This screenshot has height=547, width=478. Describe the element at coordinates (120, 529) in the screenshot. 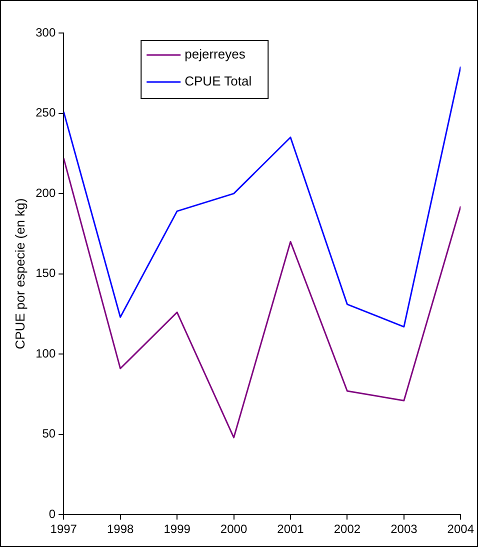

I see `x-tick-label: 1998` at that location.